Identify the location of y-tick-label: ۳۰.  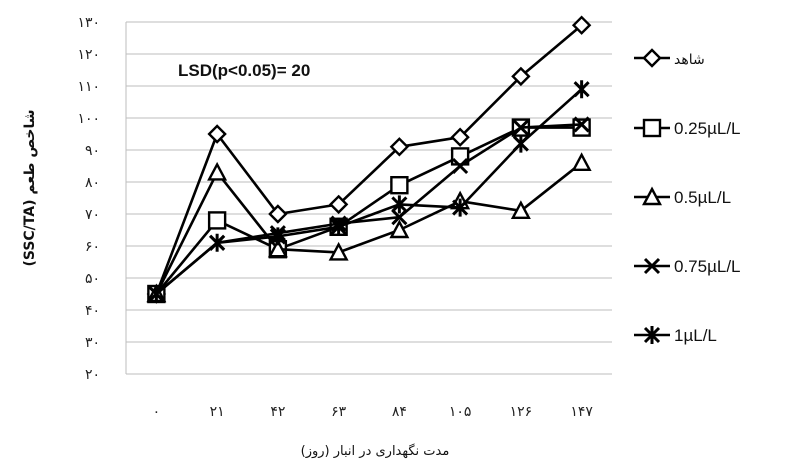
(92, 343).